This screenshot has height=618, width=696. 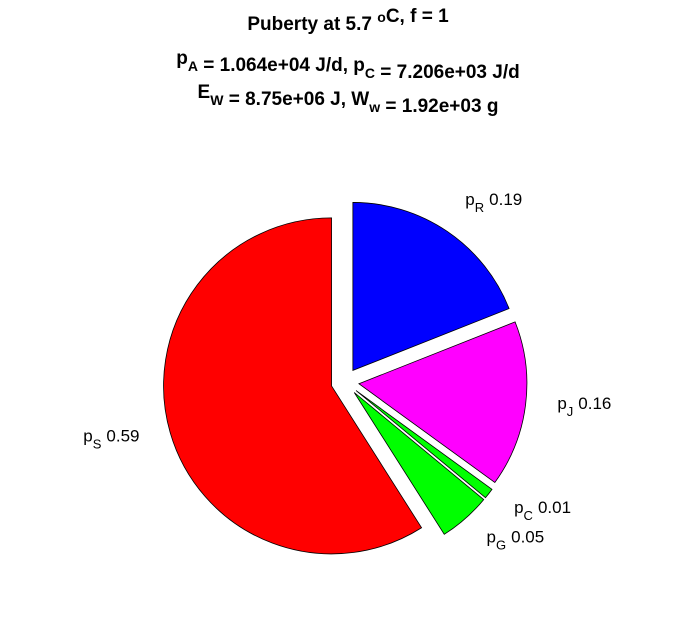 What do you see at coordinates (505, 199) in the screenshot?
I see `label-value: 0.19` at bounding box center [505, 199].